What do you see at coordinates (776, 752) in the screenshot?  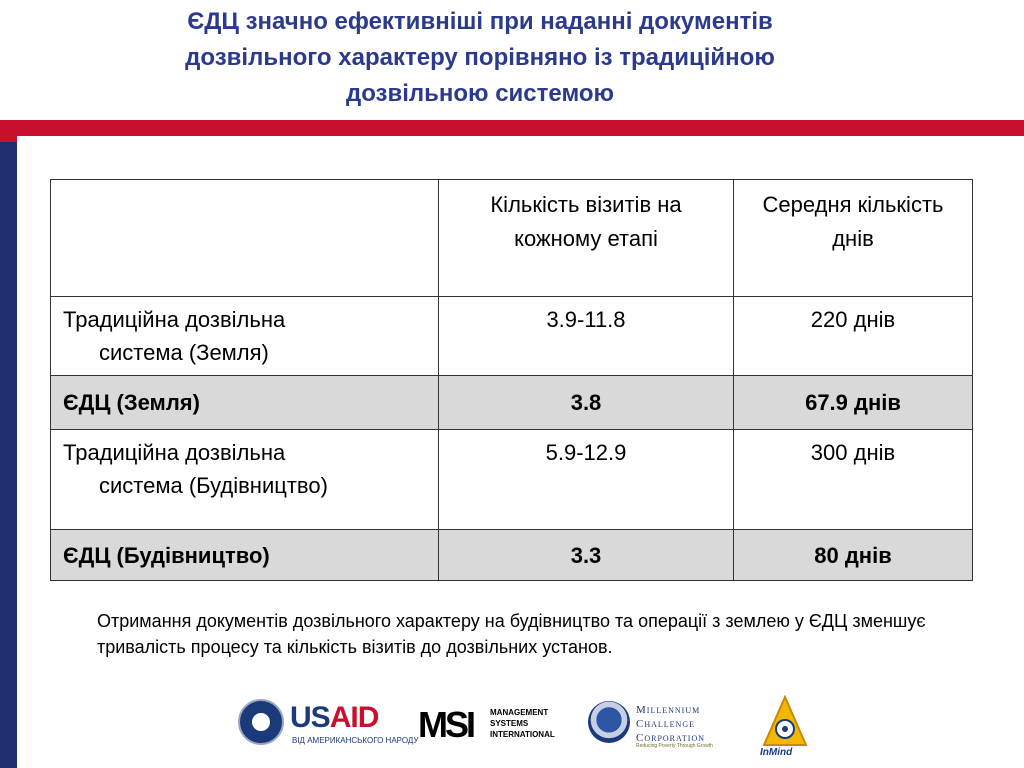 I see `inmind-label: InMind` at bounding box center [776, 752].